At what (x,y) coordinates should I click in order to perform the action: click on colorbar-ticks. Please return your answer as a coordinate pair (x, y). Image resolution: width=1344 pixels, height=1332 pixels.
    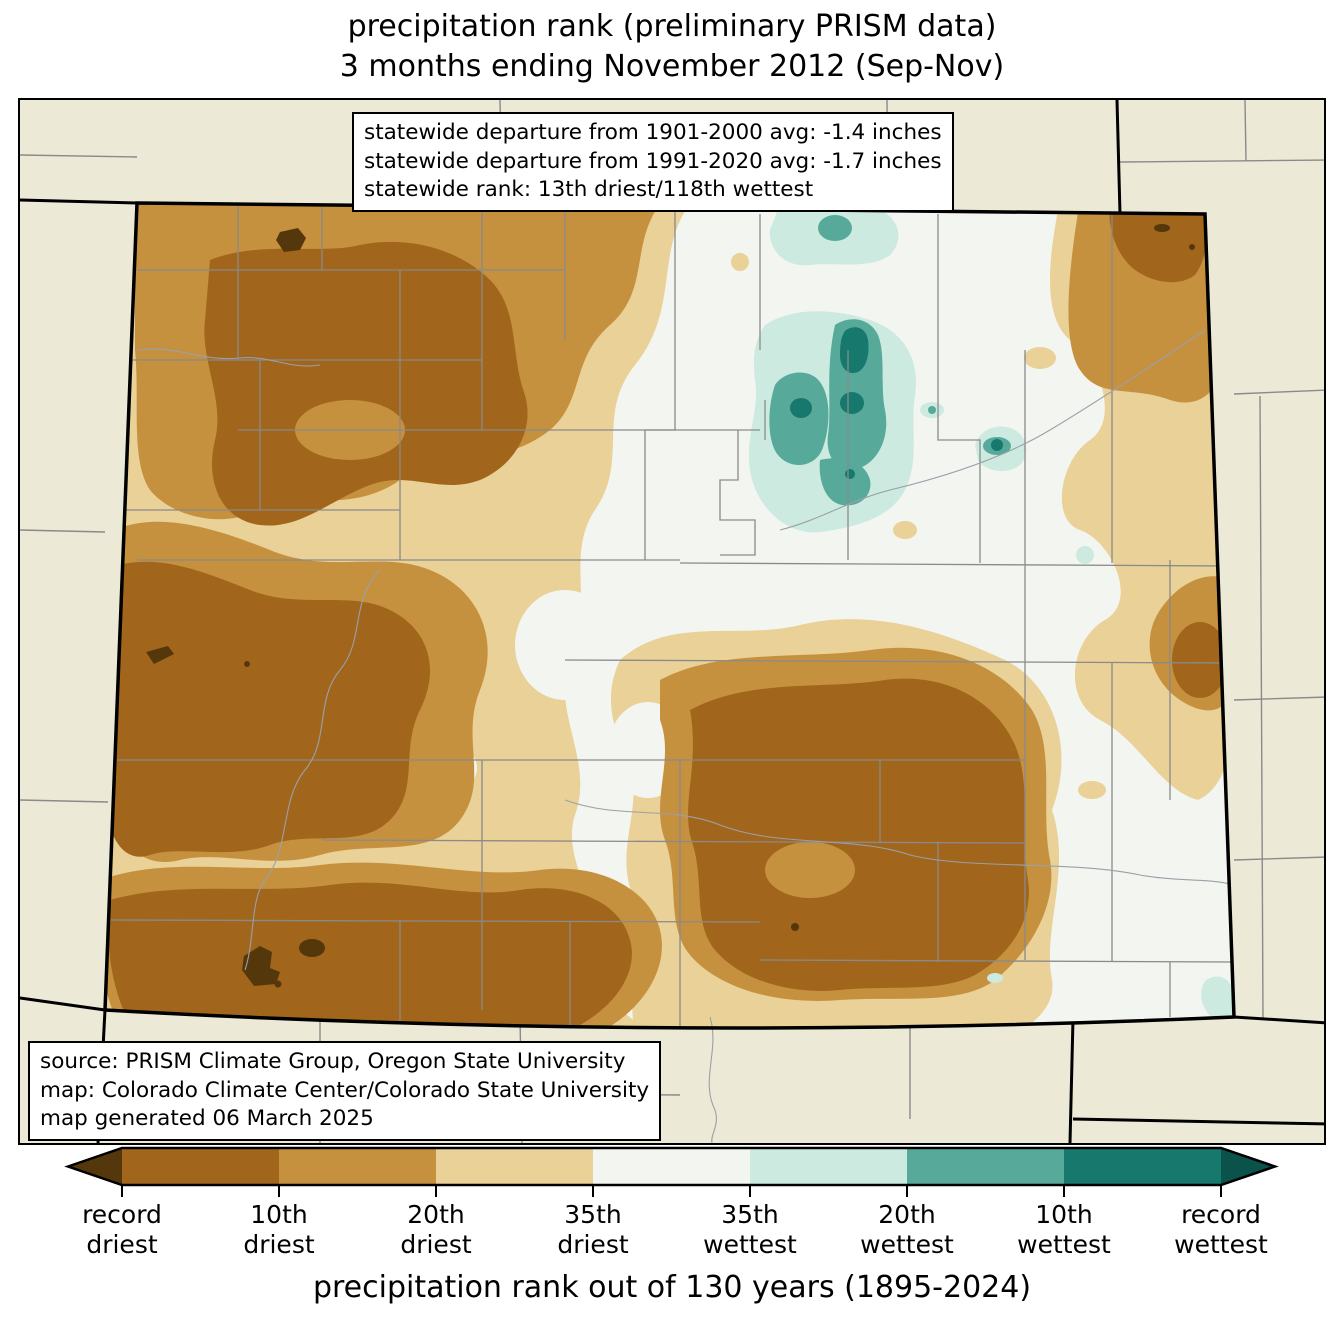
    Looking at the image, I should click on (671, 1191).